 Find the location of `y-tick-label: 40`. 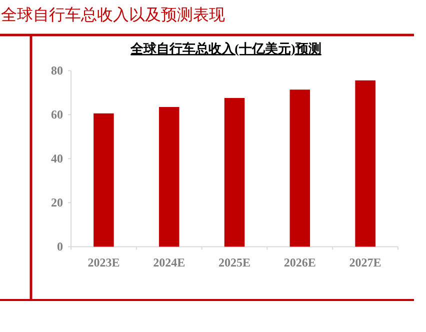

y-tick-label: 40 is located at coordinates (57, 159).